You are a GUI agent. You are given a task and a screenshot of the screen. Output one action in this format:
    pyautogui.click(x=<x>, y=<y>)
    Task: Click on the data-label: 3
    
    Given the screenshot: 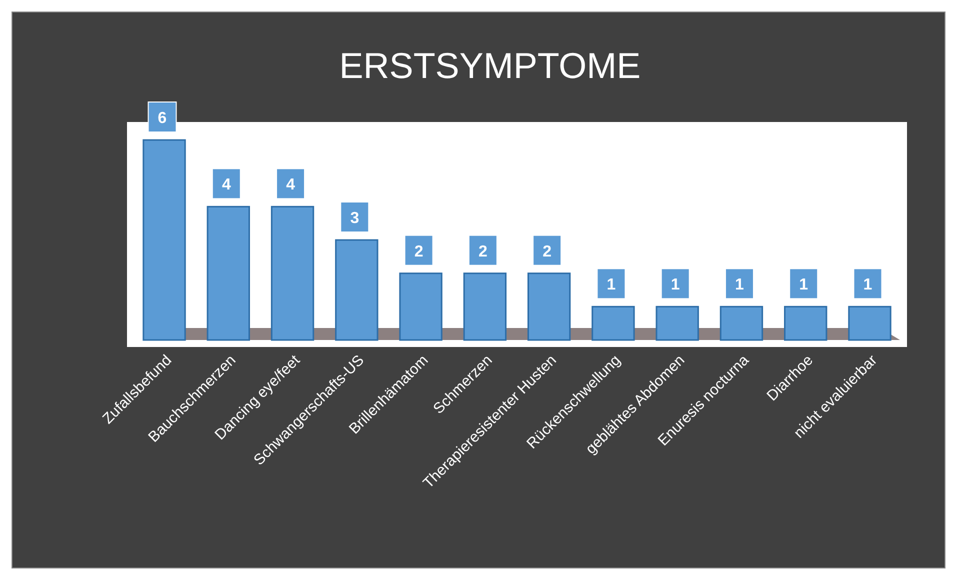 What is the action you would take?
    pyautogui.click(x=355, y=218)
    